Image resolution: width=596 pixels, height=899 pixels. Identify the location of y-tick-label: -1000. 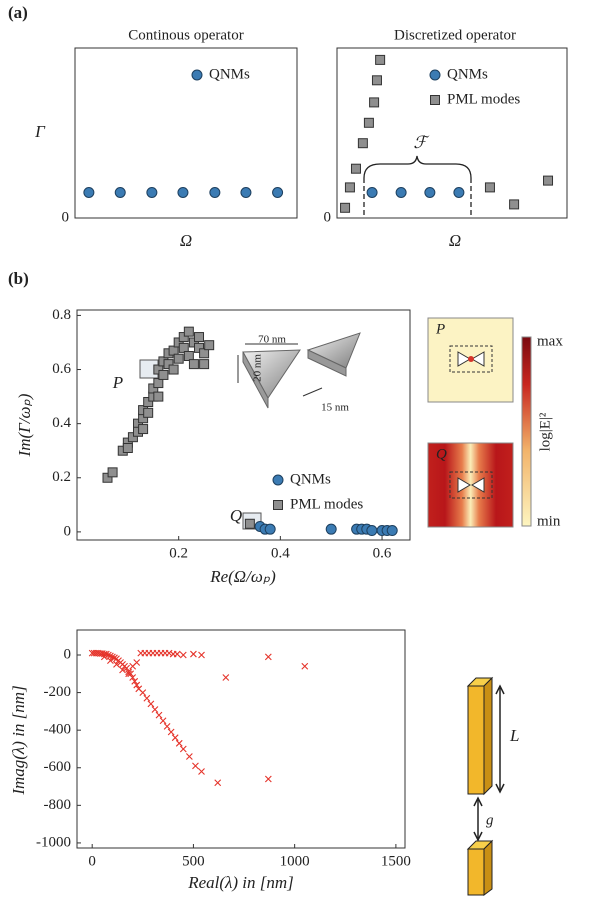
(53, 842).